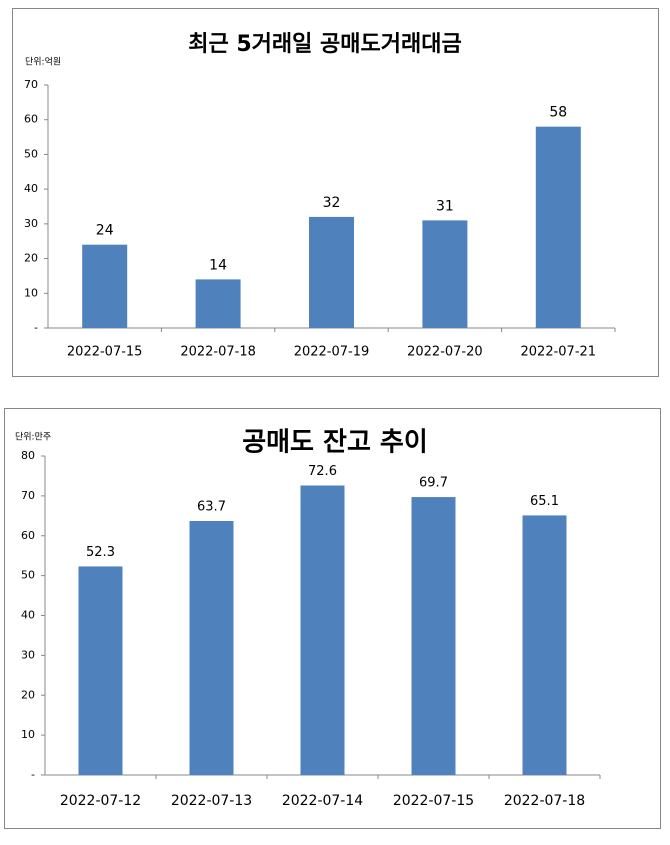 This screenshot has width=670, height=845. Describe the element at coordinates (445, 352) in the screenshot. I see `x-tick-label: 2022-07-20` at that location.